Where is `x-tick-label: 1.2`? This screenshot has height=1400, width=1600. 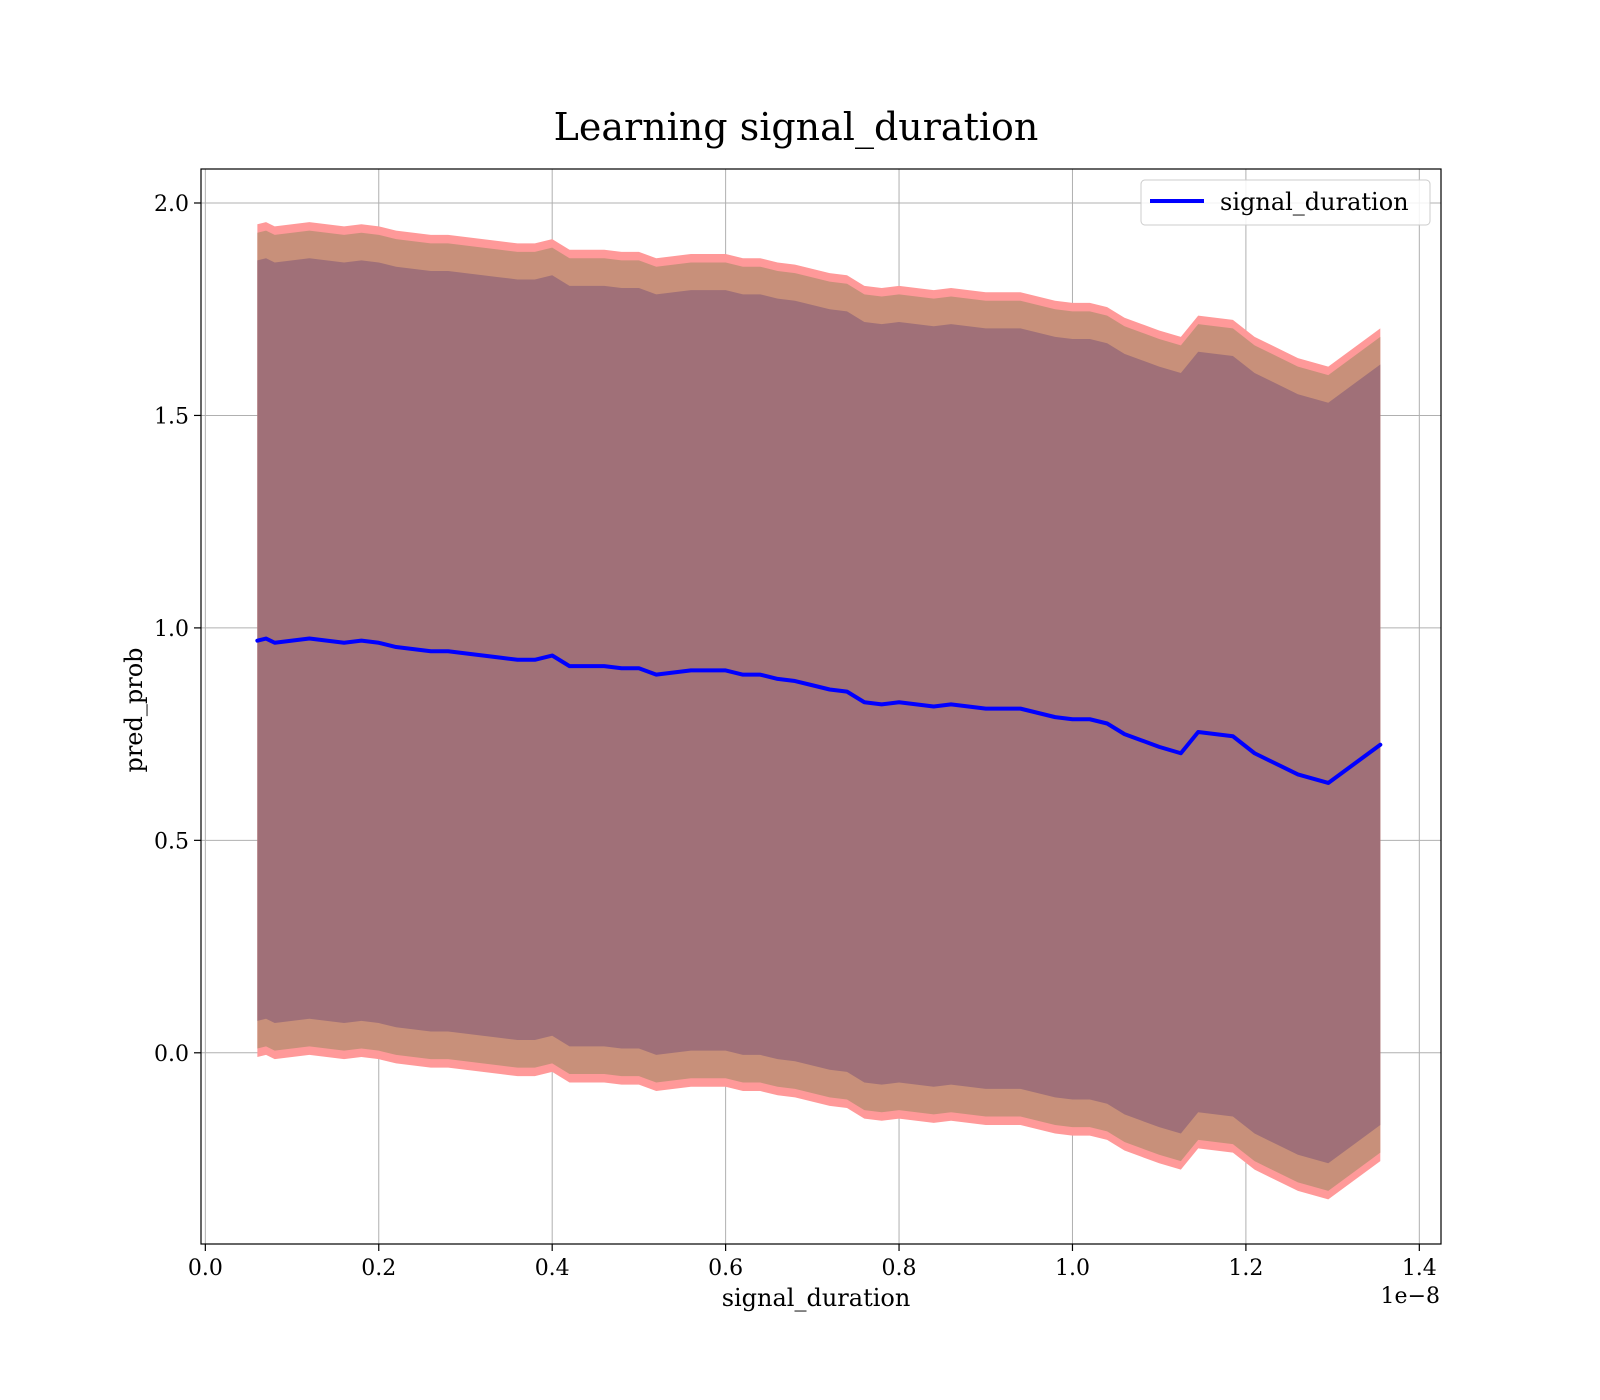
x-tick-label: 1.2 is located at coordinates (1245, 1268).